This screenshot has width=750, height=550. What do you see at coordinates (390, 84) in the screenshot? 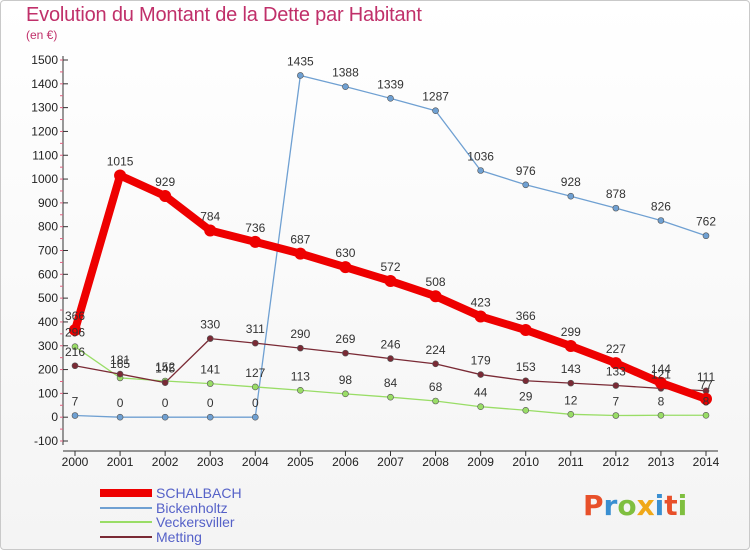
I see `data-label: 1339` at bounding box center [390, 84].